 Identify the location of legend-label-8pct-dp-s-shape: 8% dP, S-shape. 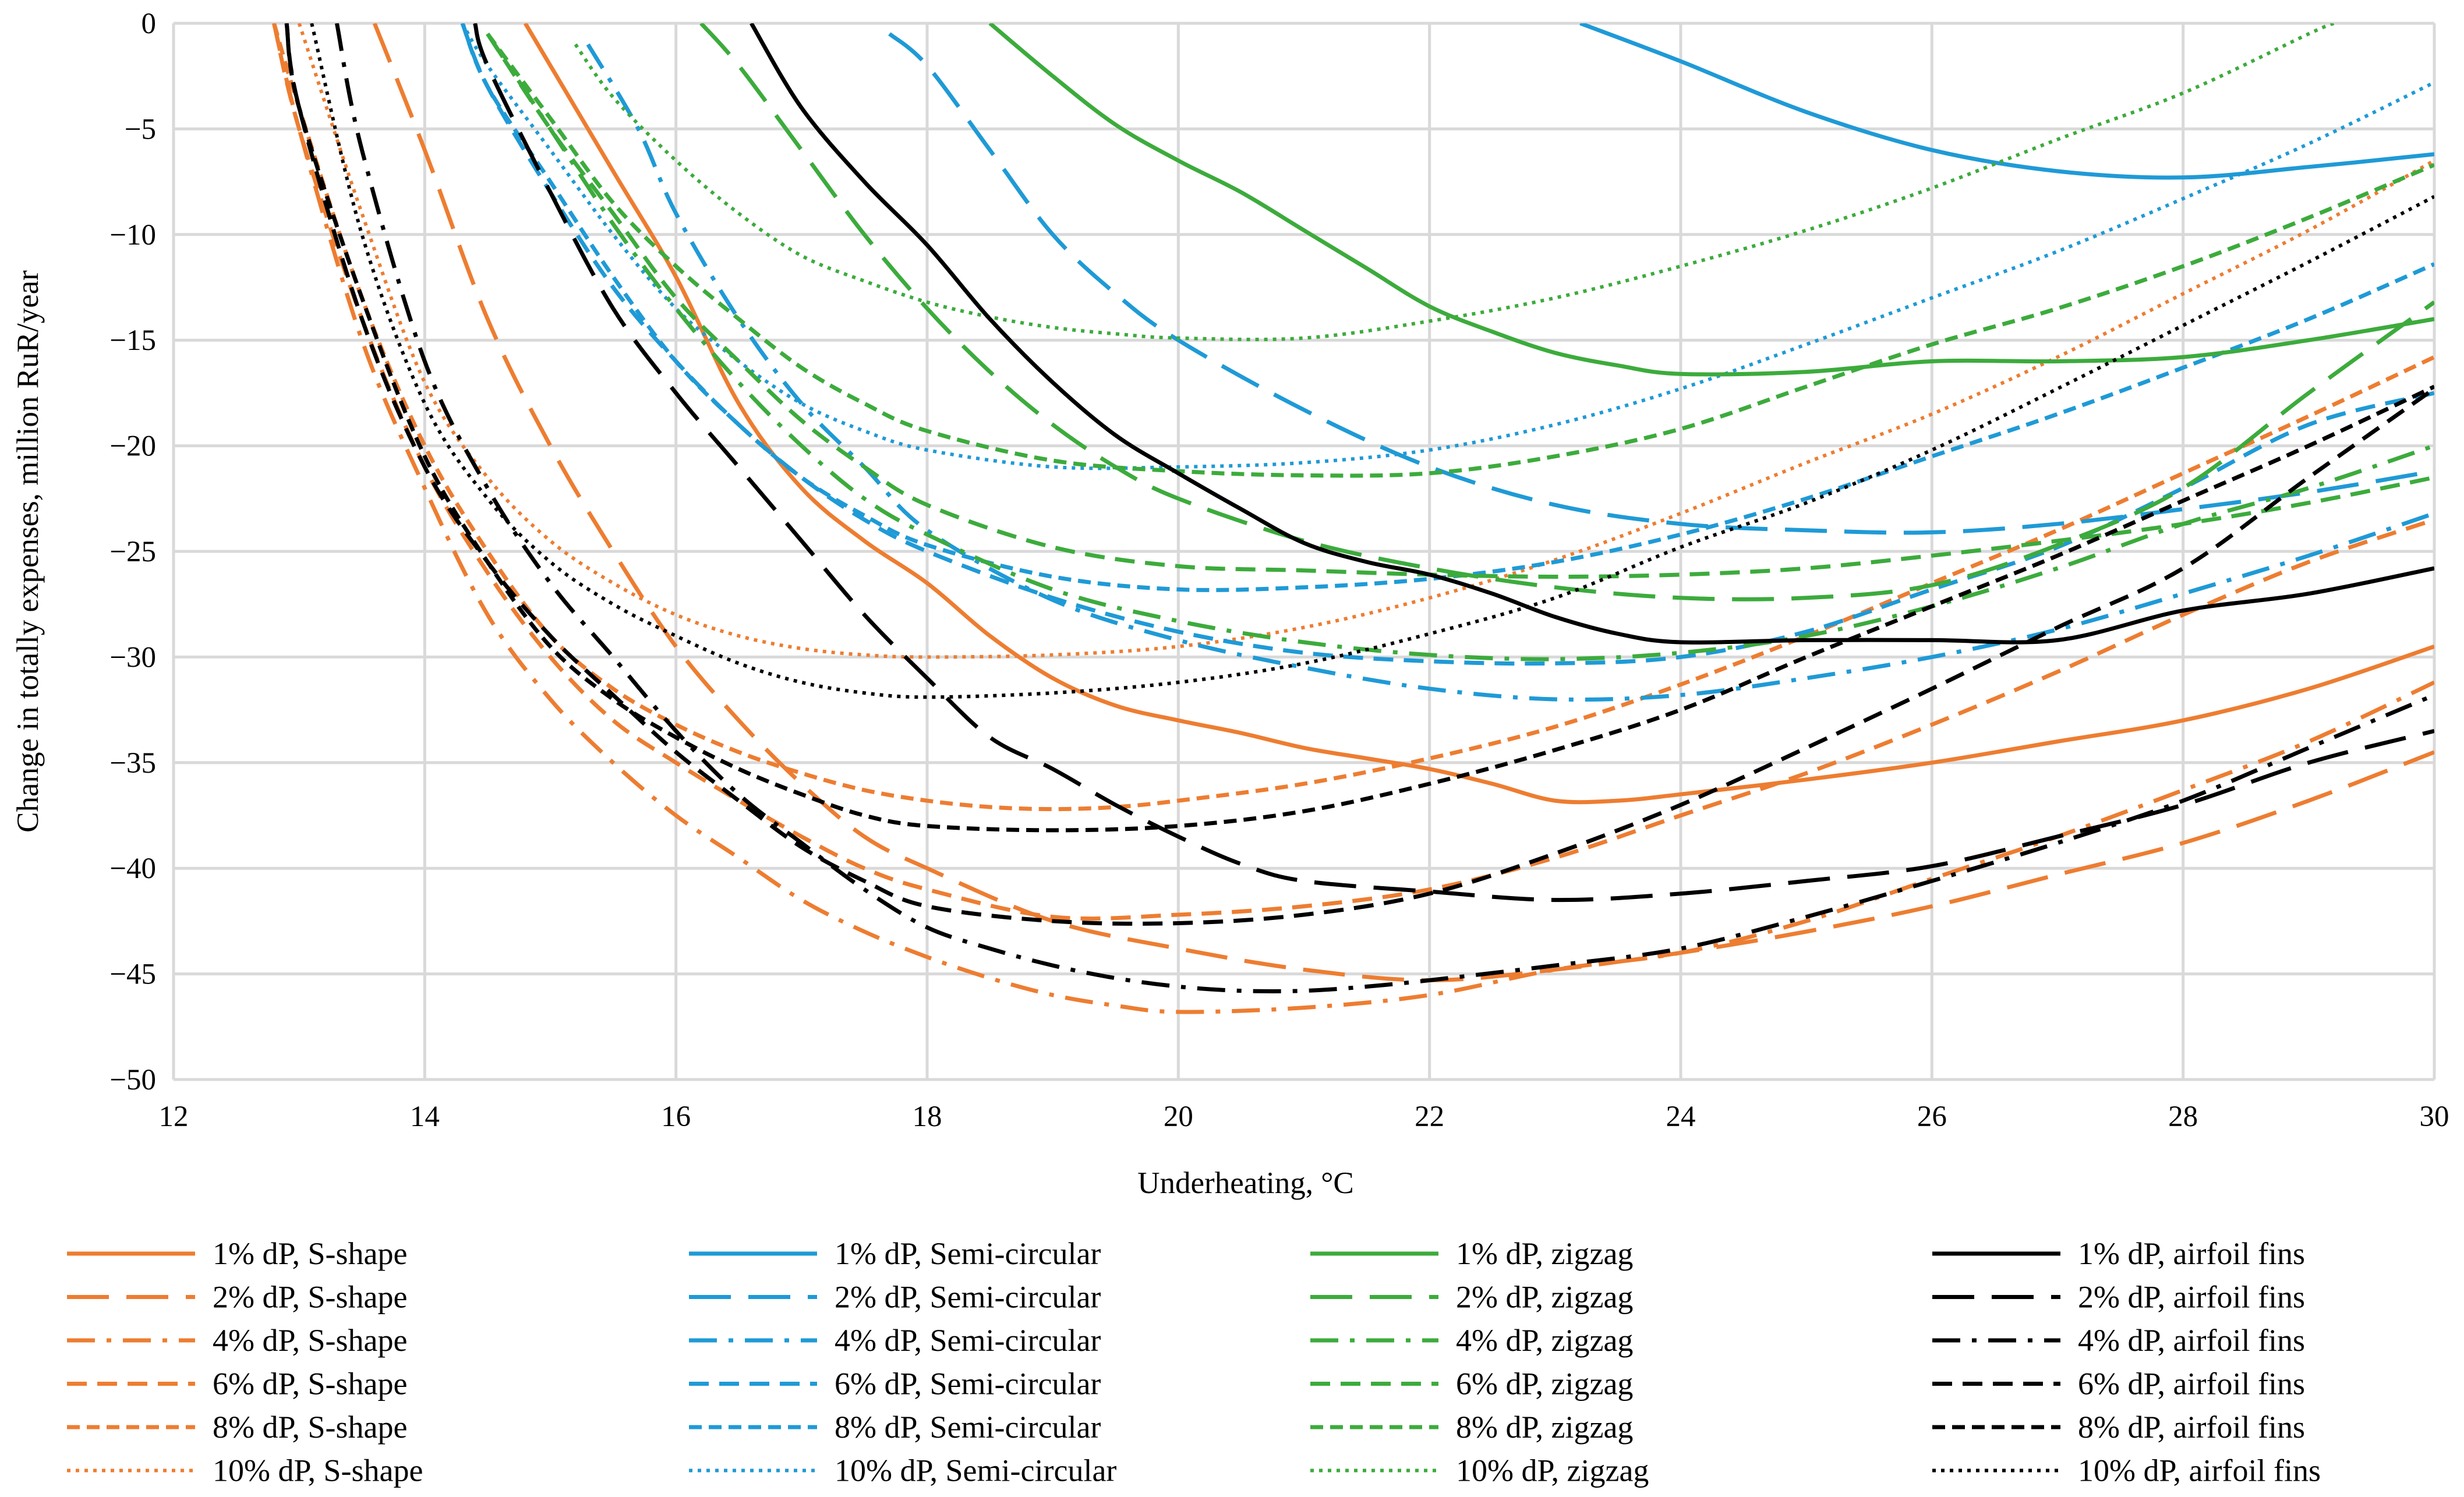
(311, 1427).